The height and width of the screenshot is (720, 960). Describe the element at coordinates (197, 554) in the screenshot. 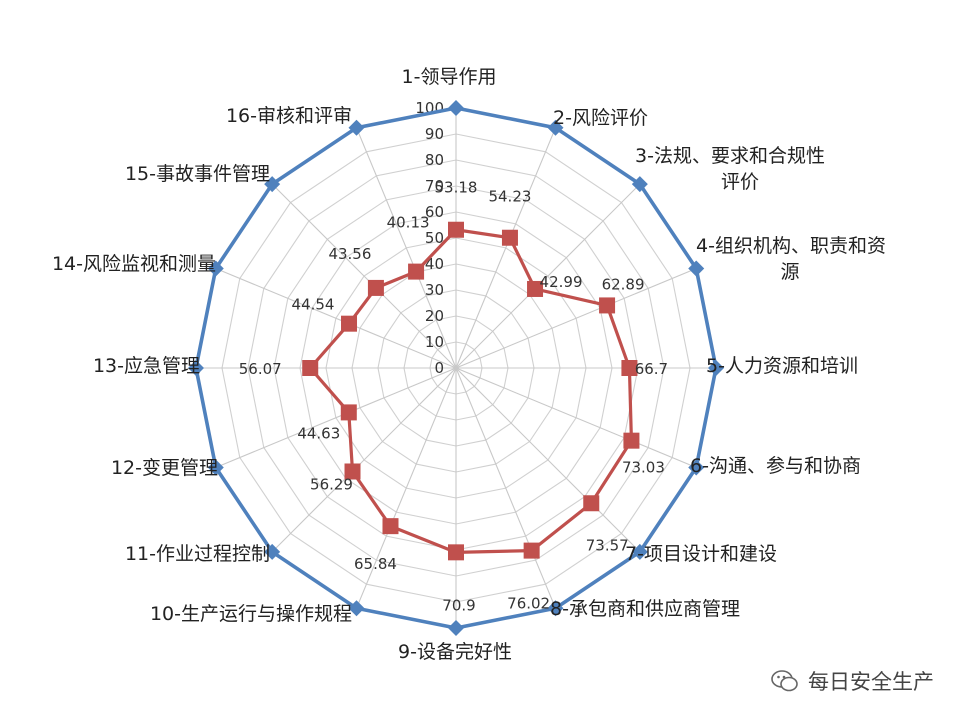

I see `category-label: 11-作业过程控制` at that location.